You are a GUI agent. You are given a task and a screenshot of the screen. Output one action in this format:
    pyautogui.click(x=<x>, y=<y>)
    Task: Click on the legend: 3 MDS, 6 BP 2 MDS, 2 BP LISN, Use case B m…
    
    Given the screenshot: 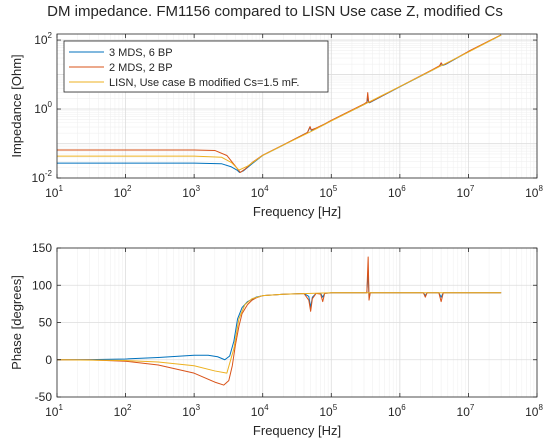 What is the action you would take?
    pyautogui.click(x=196, y=66)
    